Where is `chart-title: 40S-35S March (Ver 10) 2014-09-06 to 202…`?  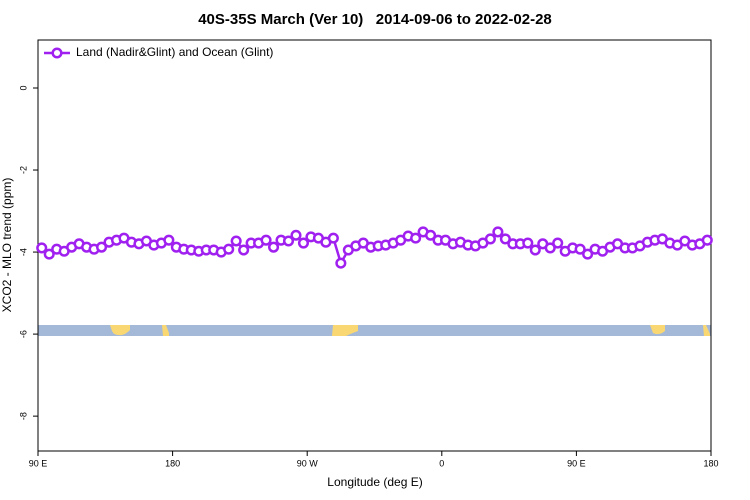
chart-title: 40S-35S March (Ver 10) 2014-09-06 to 202… is located at coordinates (375, 19).